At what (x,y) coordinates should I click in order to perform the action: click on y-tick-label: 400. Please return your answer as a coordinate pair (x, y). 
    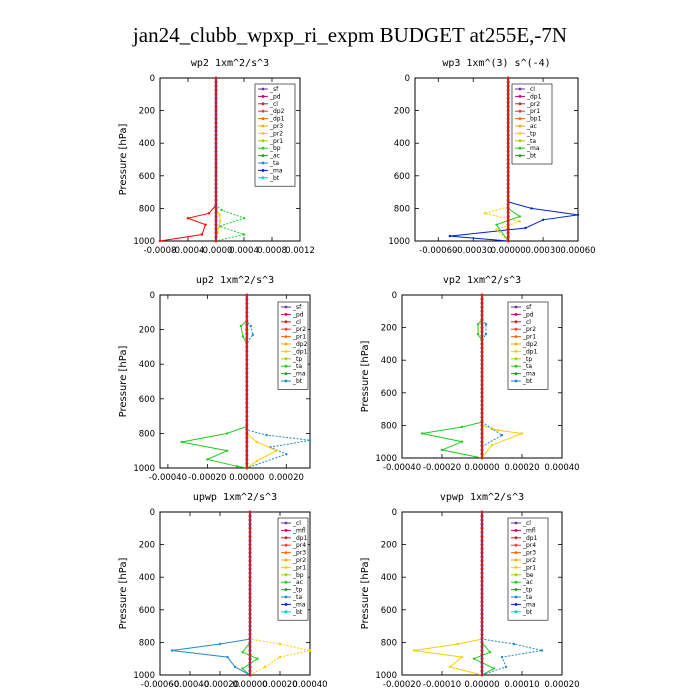
    Looking at the image, I should click on (402, 144).